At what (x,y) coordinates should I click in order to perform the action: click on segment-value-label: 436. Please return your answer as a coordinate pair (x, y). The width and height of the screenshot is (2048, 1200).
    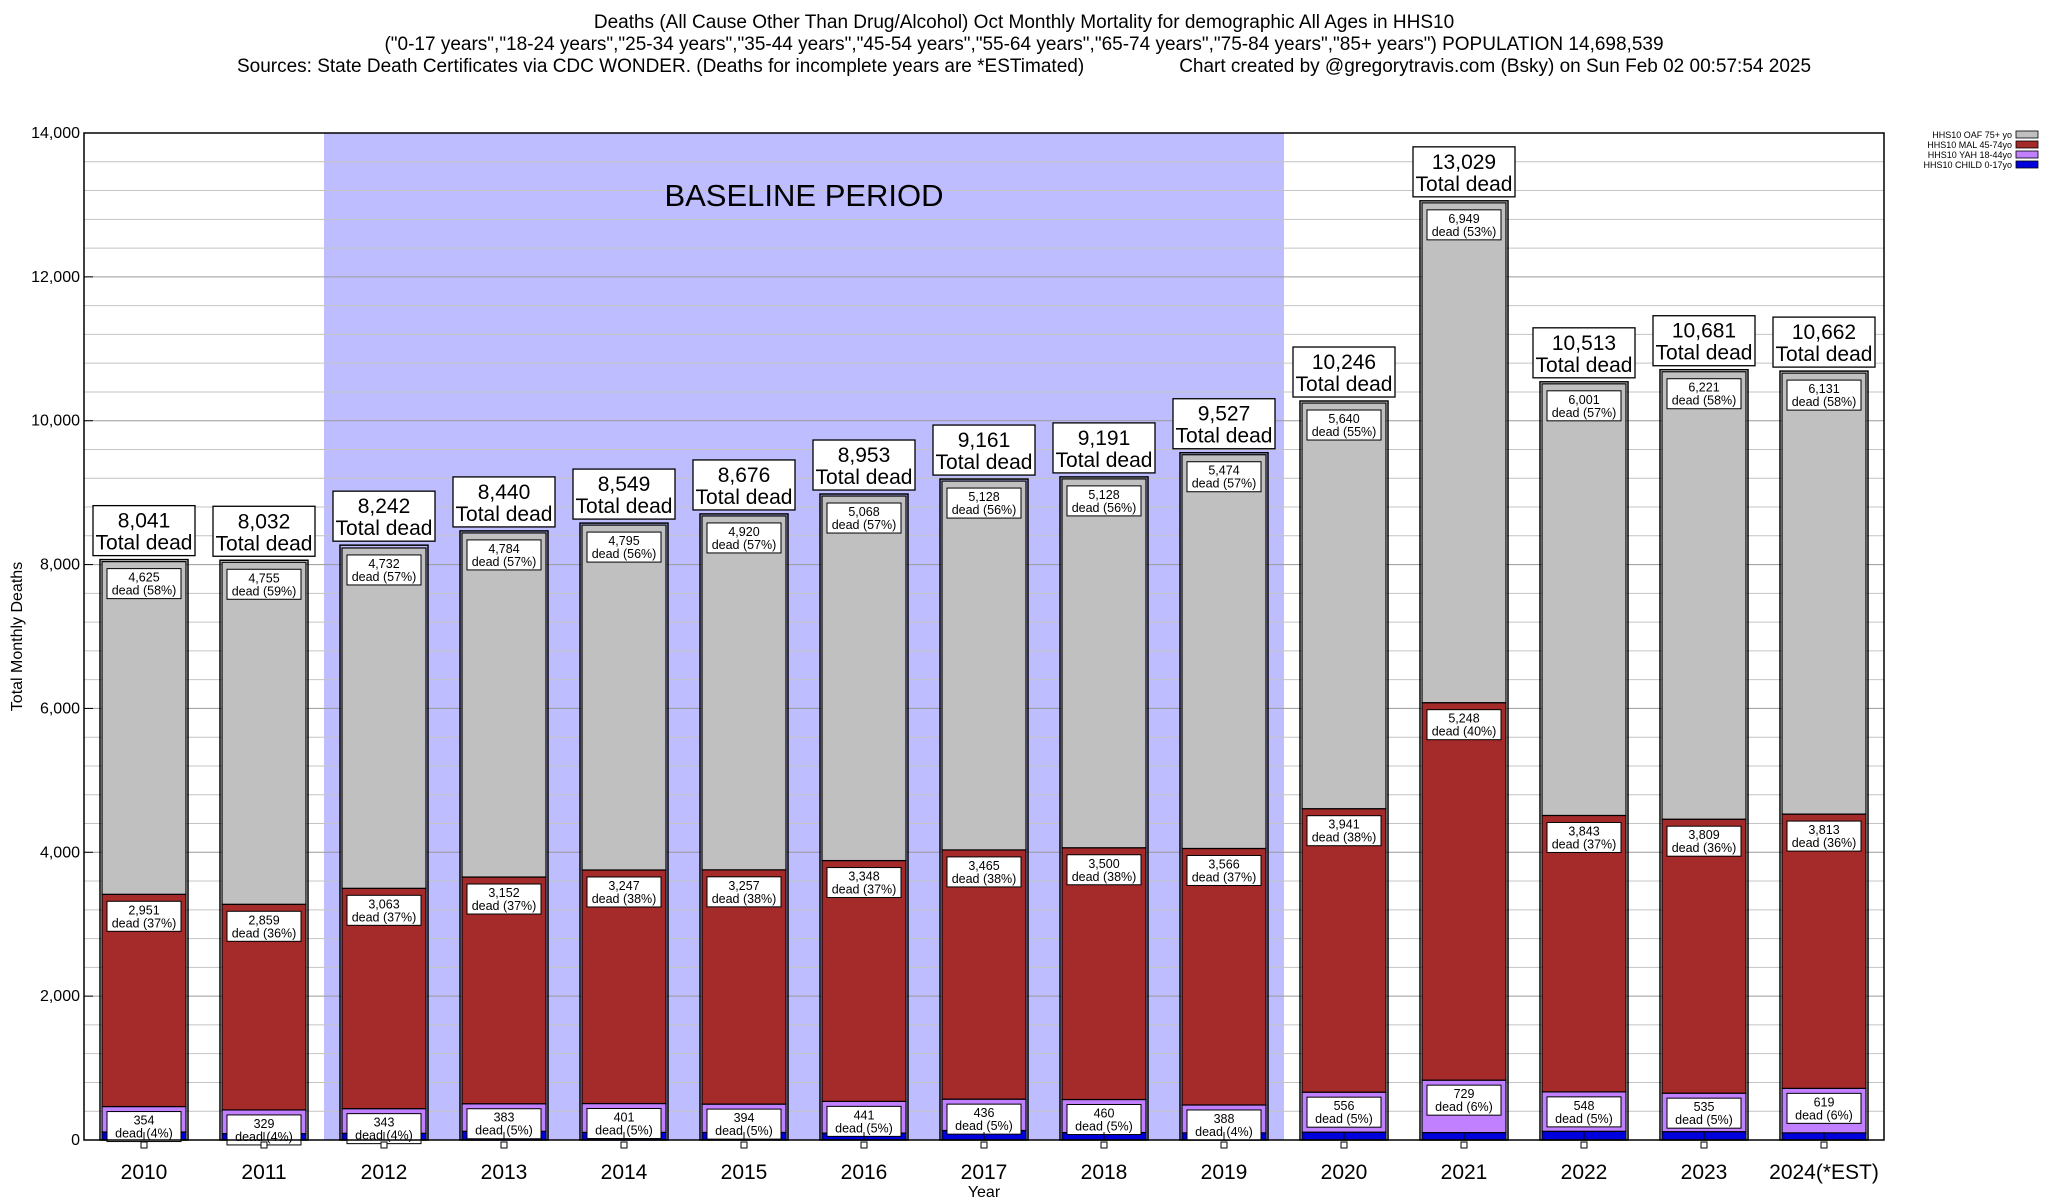
    Looking at the image, I should click on (984, 1113).